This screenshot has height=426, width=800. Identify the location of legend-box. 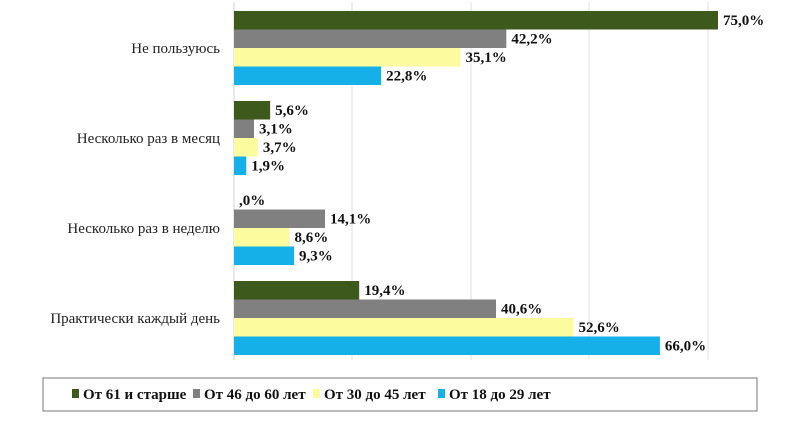
(400, 394).